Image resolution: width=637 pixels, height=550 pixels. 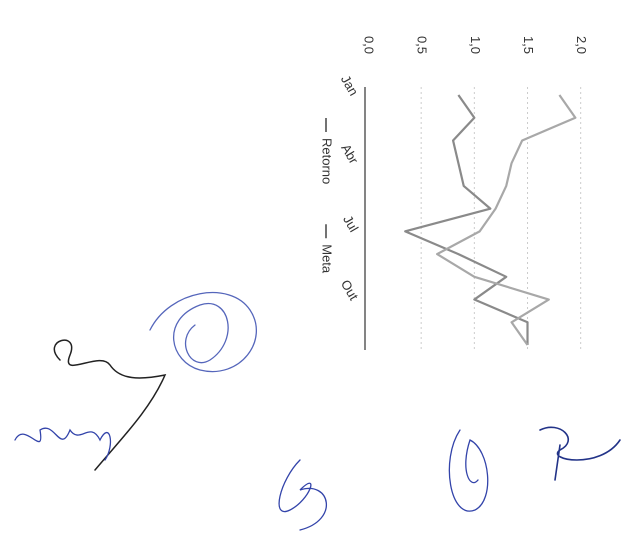 I want to click on legend-label: Retorno, so click(x=327, y=161).